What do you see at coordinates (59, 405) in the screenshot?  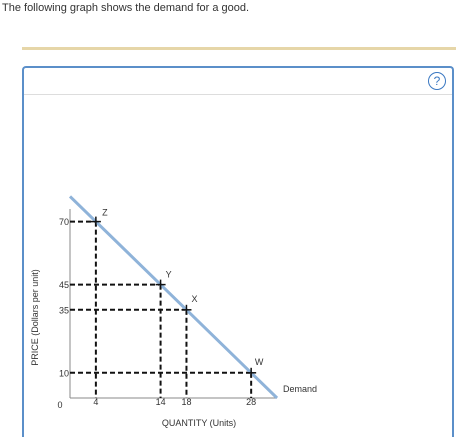 I see `origin-label: 0` at bounding box center [59, 405].